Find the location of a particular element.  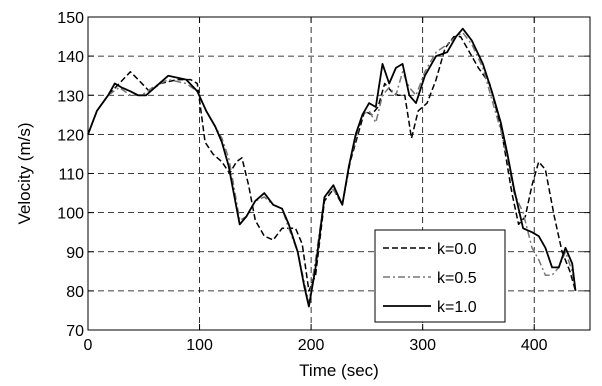

y-tick-label: 120 is located at coordinates (70, 135).